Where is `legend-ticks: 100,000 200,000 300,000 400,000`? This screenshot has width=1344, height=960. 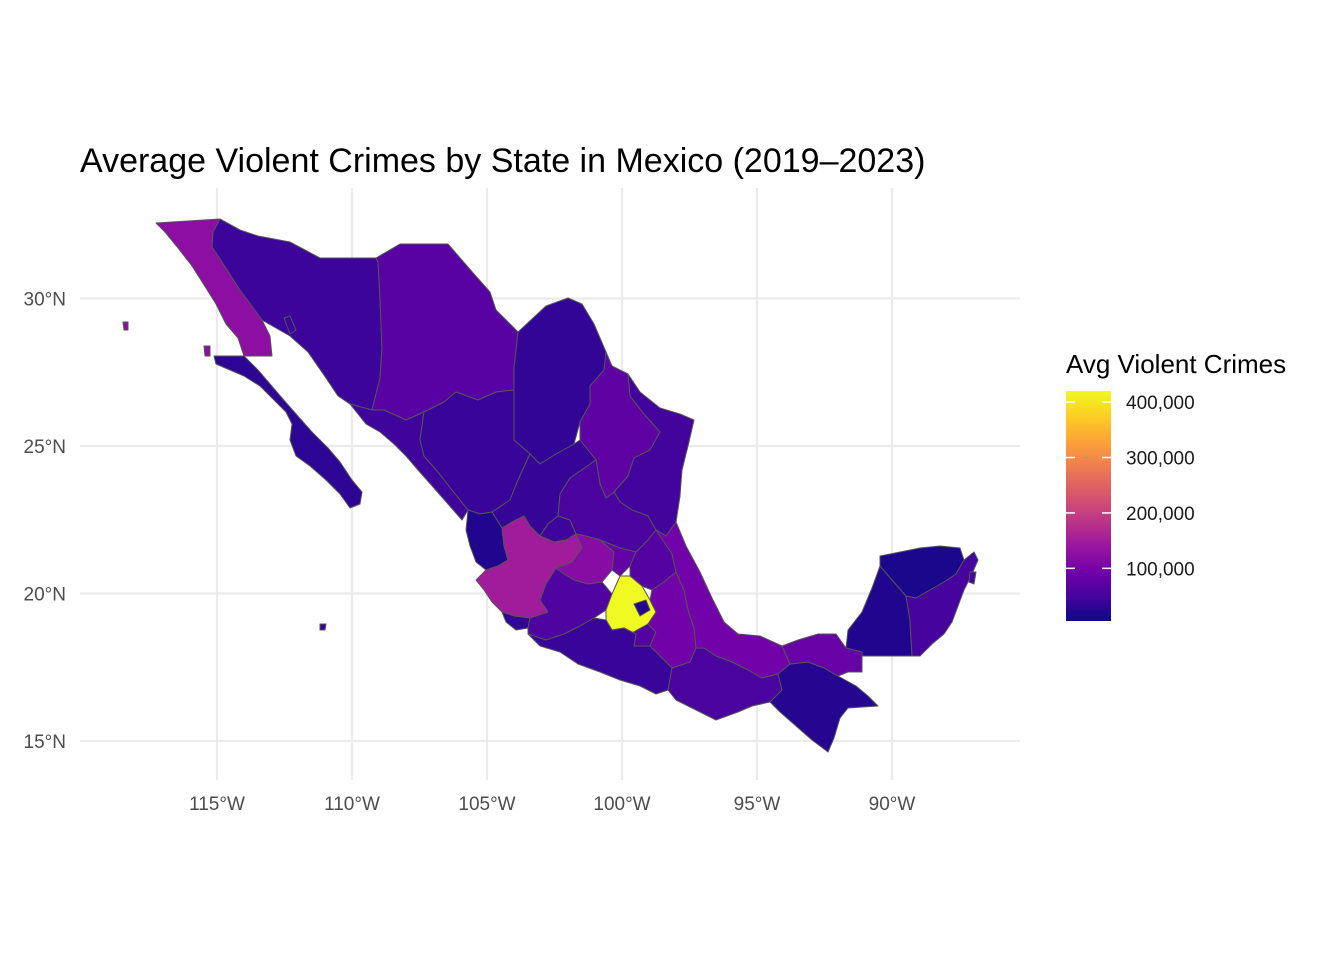 legend-ticks: 100,000 200,000 300,000 400,000 is located at coordinates (1130, 486).